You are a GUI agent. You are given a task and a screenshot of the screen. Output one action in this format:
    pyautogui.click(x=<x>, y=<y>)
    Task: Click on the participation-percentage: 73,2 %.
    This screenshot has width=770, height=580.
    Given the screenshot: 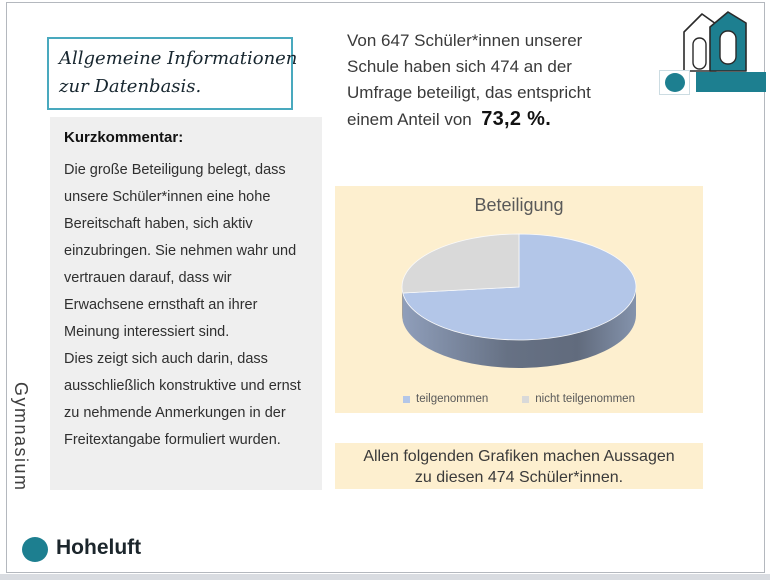 What is the action you would take?
    pyautogui.click(x=516, y=119)
    